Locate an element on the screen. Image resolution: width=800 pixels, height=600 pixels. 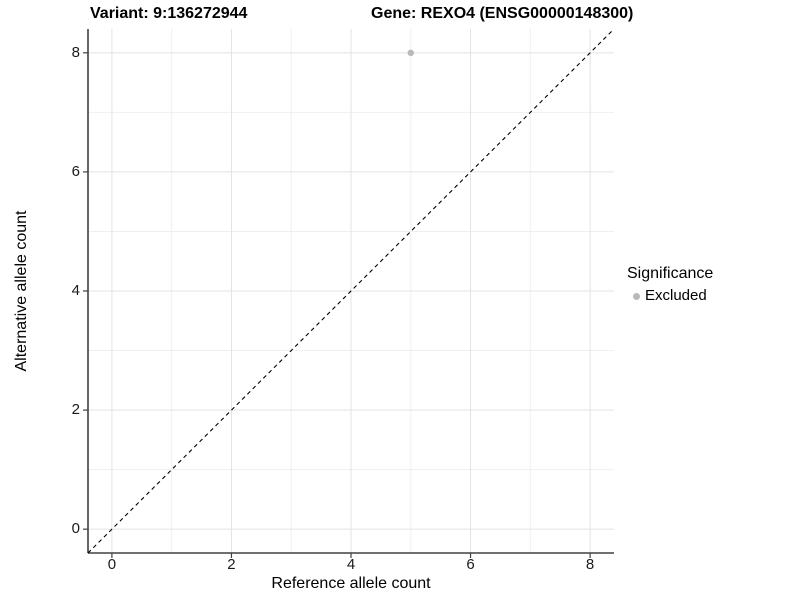
data-point is located at coordinates (410, 53).